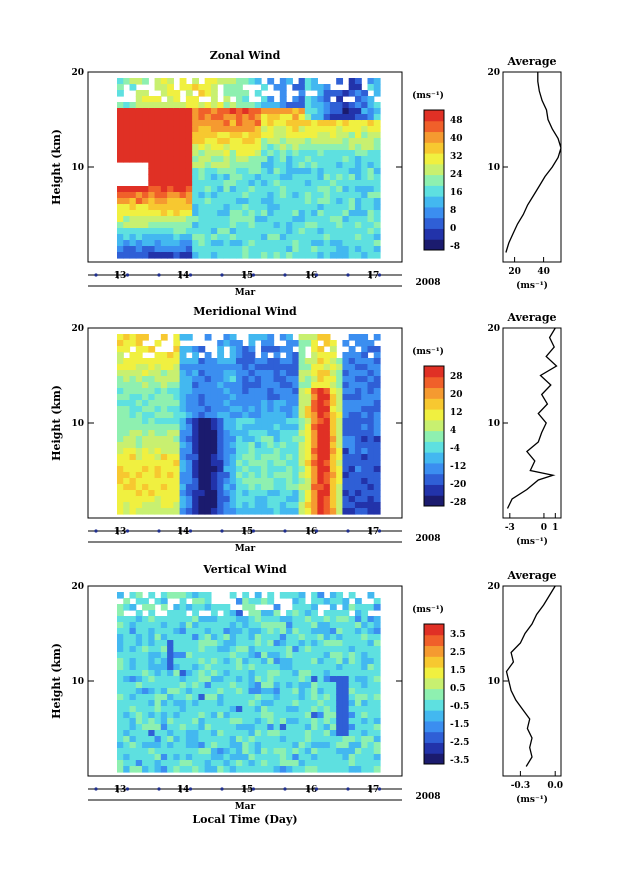 This screenshot has height=876, width=619. I want to click on zonal-cbar-swatch, so click(434, 223).